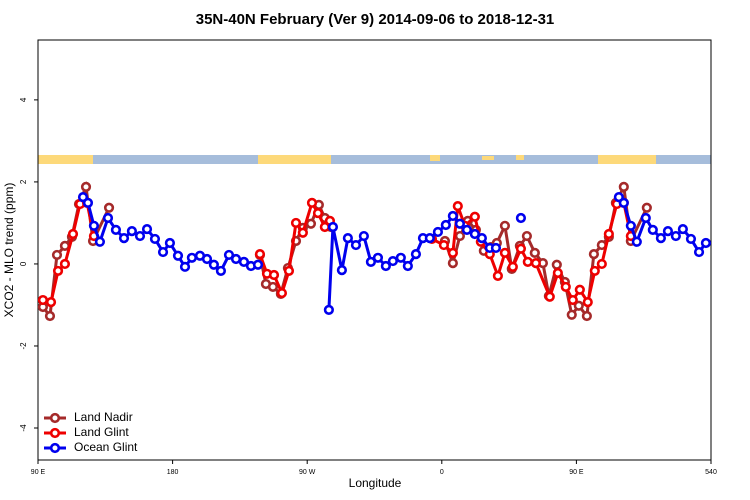 This screenshot has height=500, width=750. I want to click on x-tick-label: 90 W, so click(307, 472).